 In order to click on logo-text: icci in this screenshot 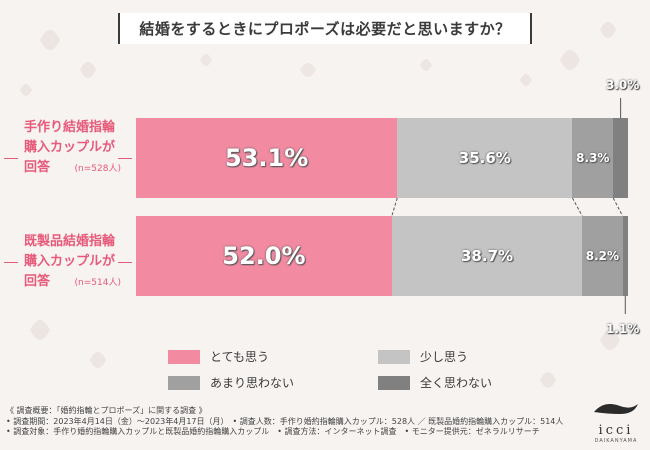, I will do `click(616, 430)`.